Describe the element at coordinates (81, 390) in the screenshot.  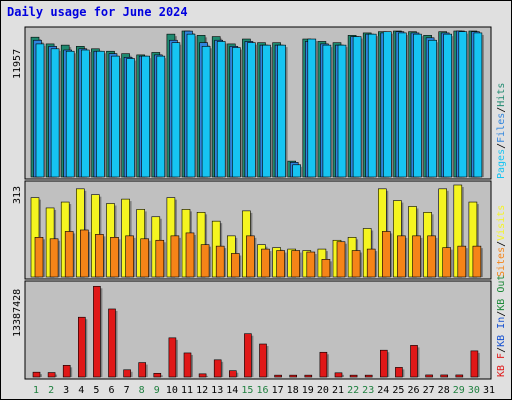
I see `x-tick-label: 4` at that location.